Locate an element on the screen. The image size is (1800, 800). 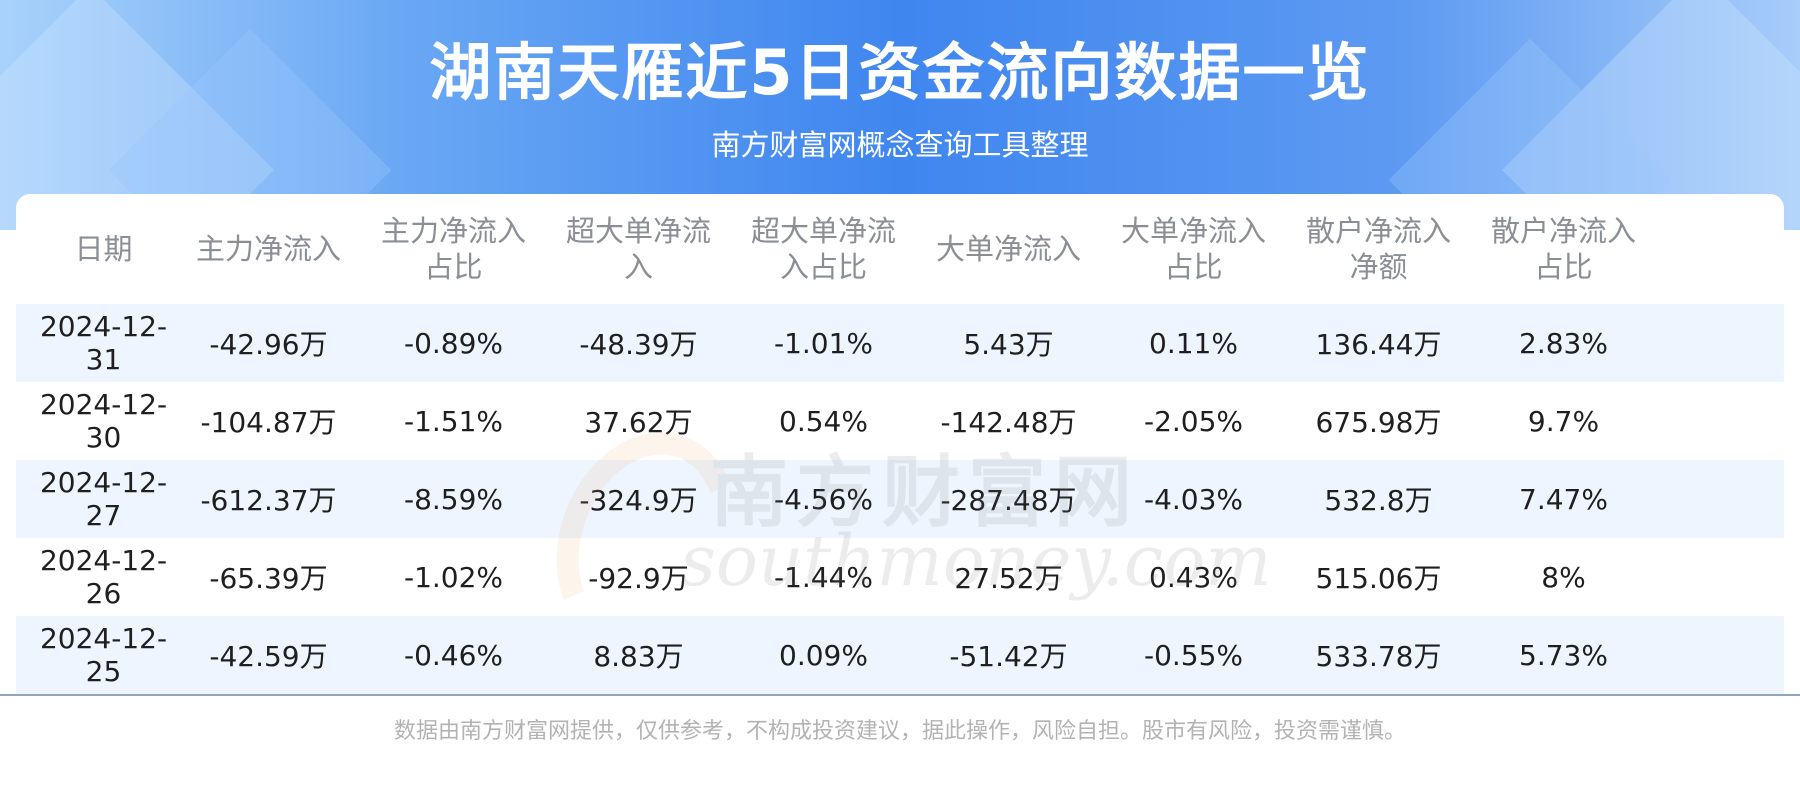
value-cell: 515.06万 is located at coordinates (1378, 578).